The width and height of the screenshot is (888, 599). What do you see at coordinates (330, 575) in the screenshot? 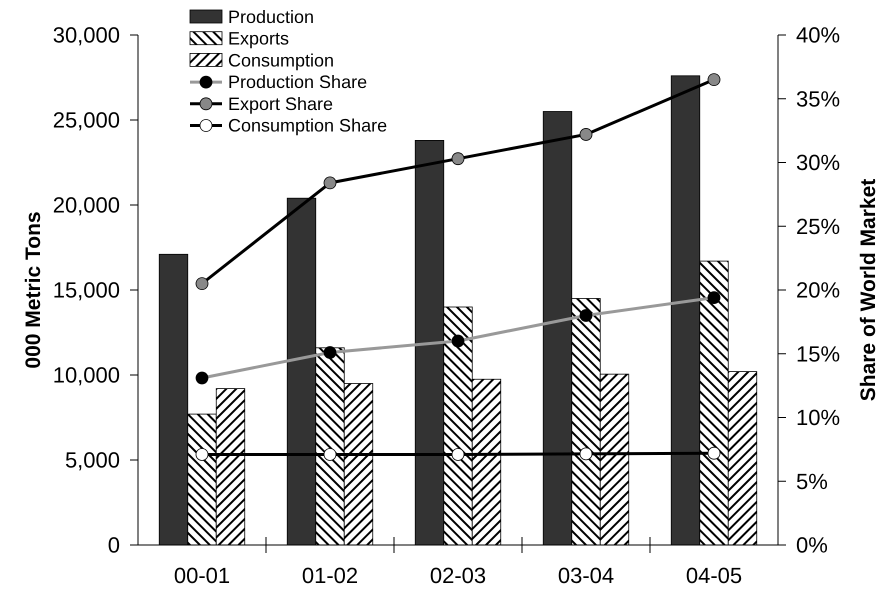
I see `x-tick-label: 01-02` at bounding box center [330, 575].